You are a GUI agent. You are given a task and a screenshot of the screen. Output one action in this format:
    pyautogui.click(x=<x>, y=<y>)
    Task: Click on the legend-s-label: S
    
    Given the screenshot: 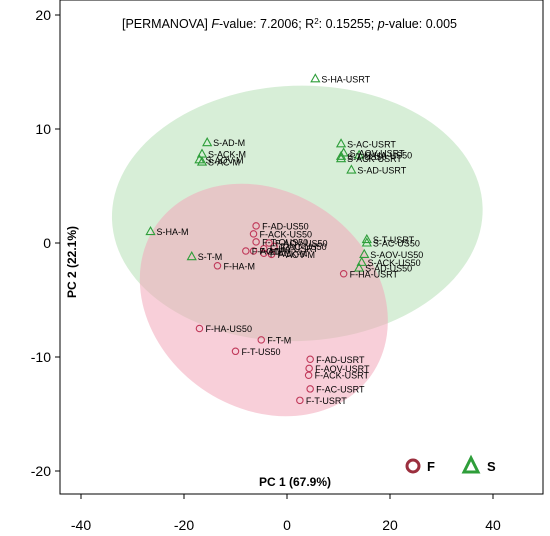 What is the action you would take?
    pyautogui.click(x=491, y=466)
    